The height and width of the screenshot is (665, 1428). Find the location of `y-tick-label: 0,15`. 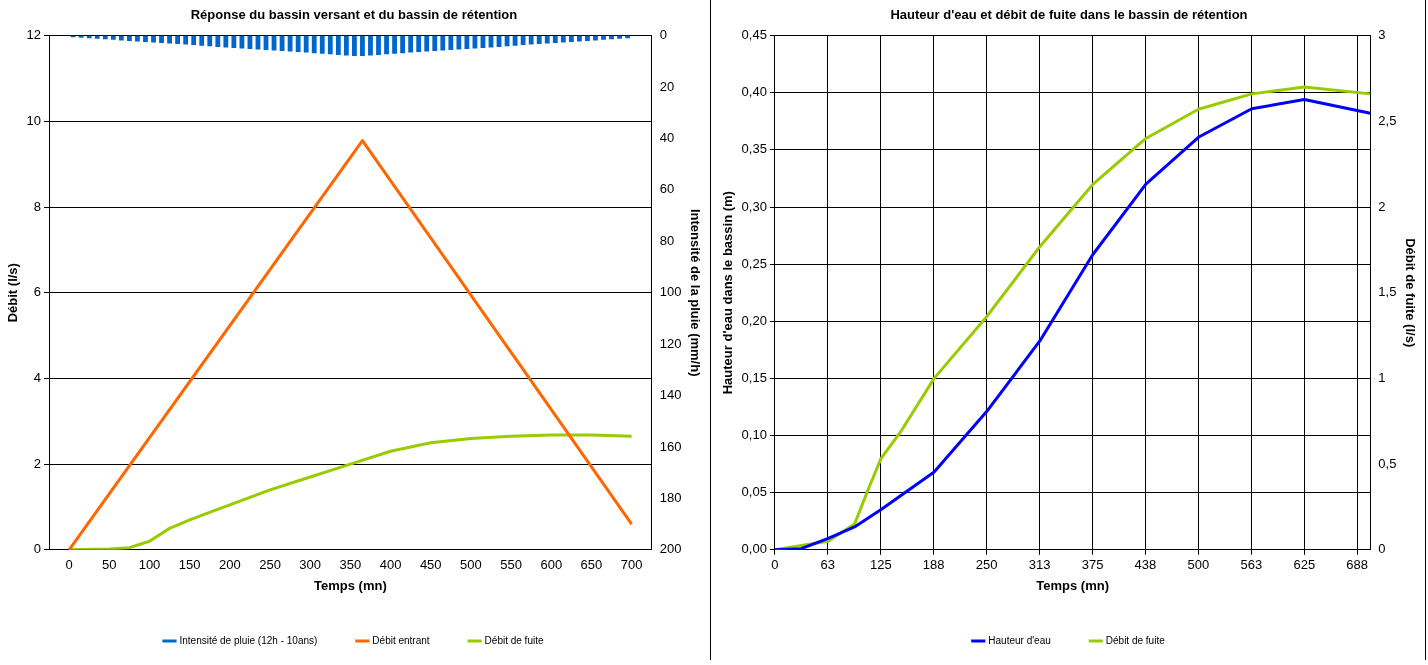

y-tick-label: 0,15 is located at coordinates (754, 377).